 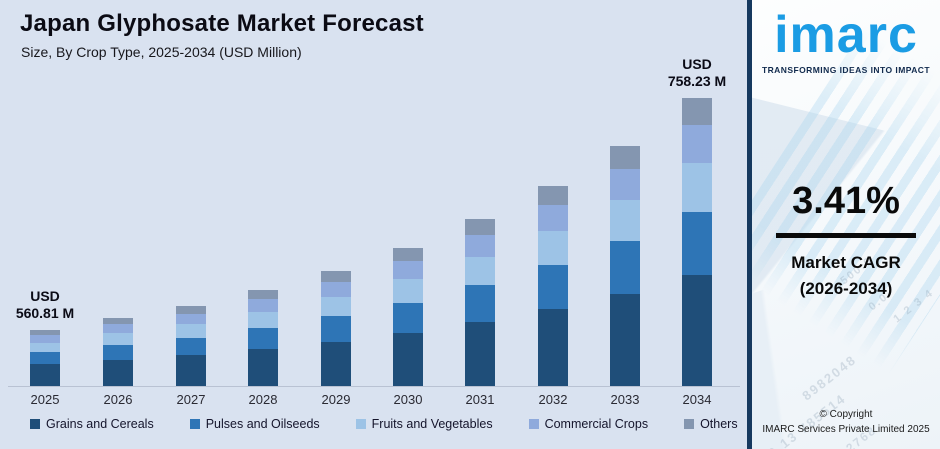 I want to click on legend-label: Commercial Crops, so click(x=596, y=424).